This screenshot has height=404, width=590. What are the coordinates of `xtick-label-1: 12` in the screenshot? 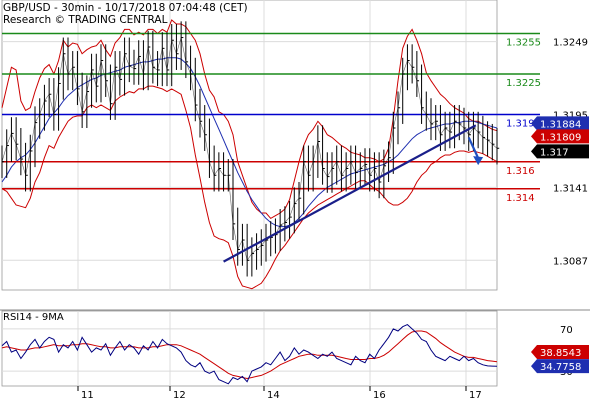 It's located at (179, 395).